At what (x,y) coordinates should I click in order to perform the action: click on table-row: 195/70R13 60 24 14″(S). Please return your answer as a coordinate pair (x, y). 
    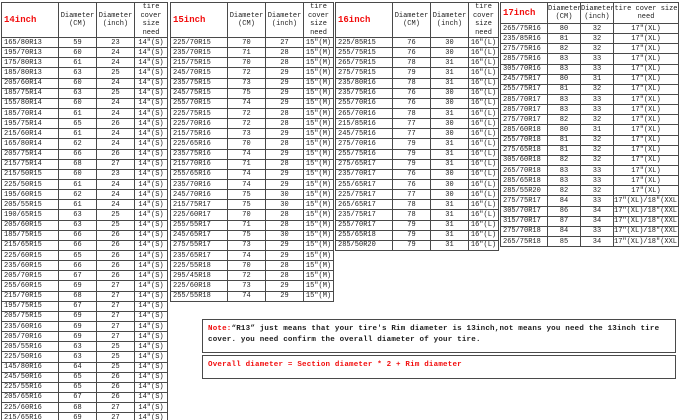
    Looking at the image, I should click on (84, 53).